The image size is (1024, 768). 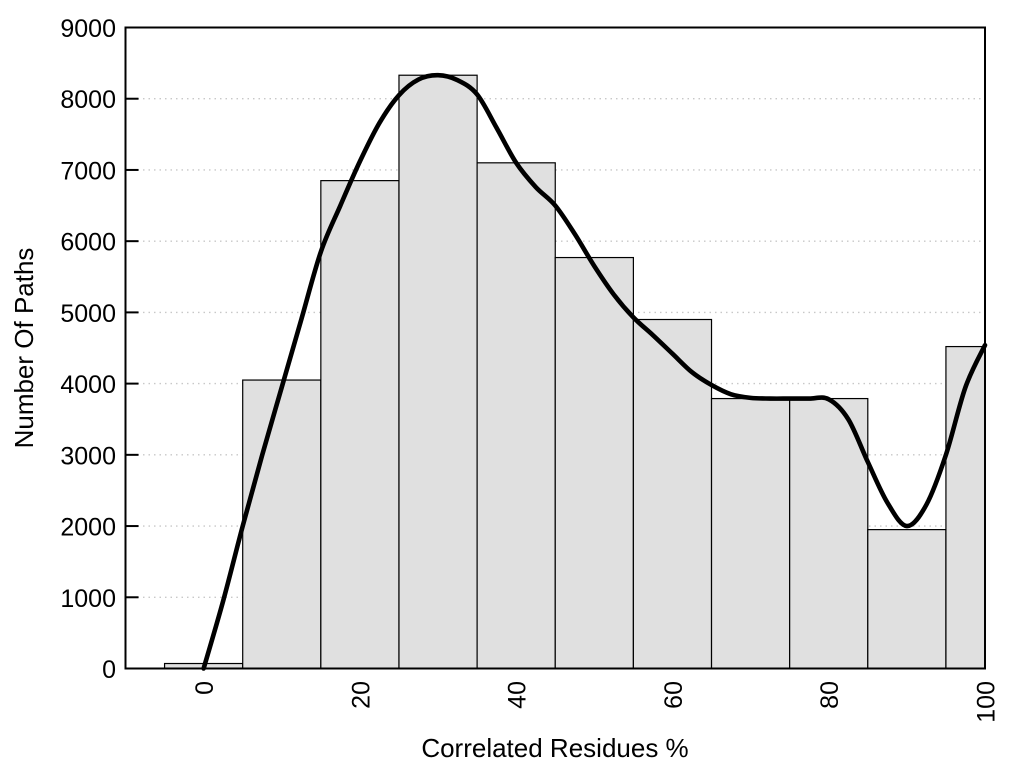 What do you see at coordinates (88, 243) in the screenshot?
I see `y-tick-label: 6000` at bounding box center [88, 243].